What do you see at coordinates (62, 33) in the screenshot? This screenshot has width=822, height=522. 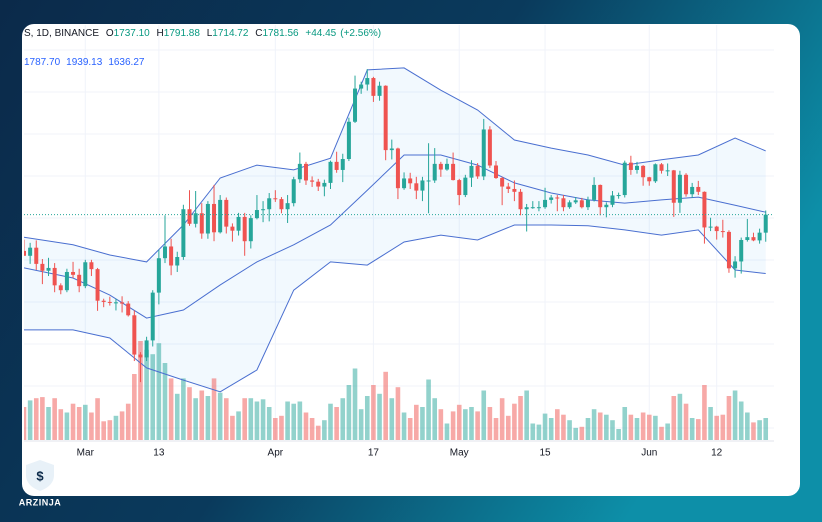 I see `symbol: S, 1D, BINANCE` at bounding box center [62, 33].